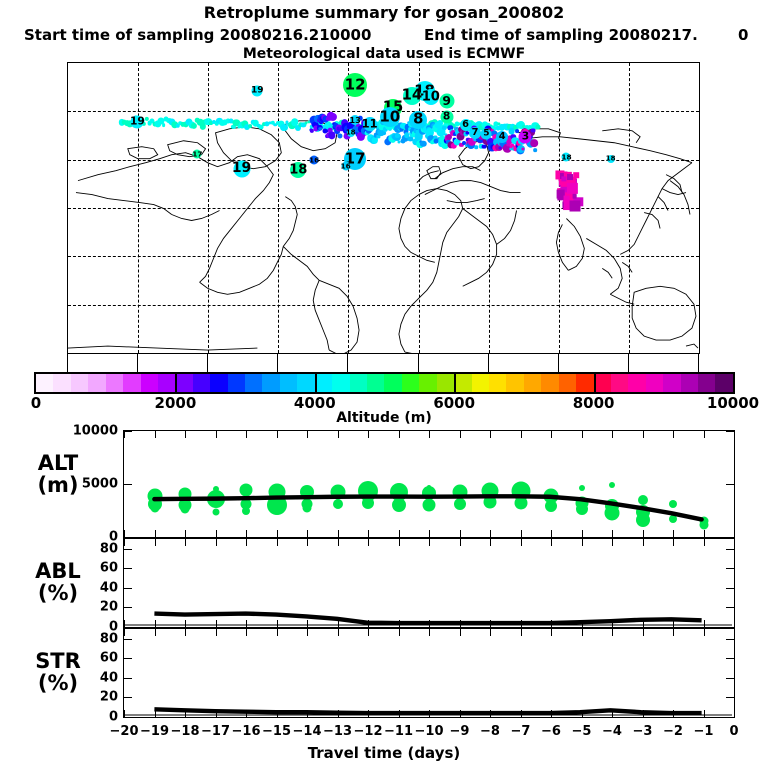  What do you see at coordinates (703, 731) in the screenshot?
I see `x-axis-tick-label: −1` at bounding box center [703, 731].